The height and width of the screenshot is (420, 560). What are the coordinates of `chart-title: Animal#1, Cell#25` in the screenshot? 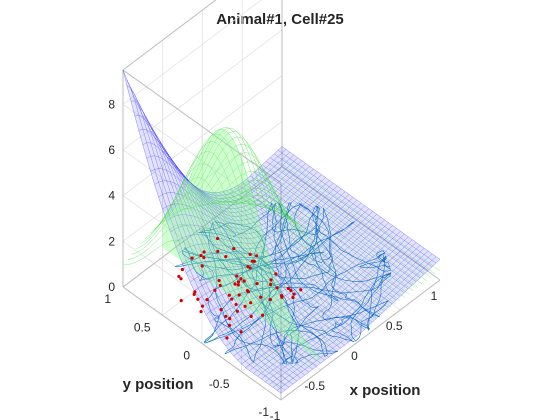 It's located at (280, 19).